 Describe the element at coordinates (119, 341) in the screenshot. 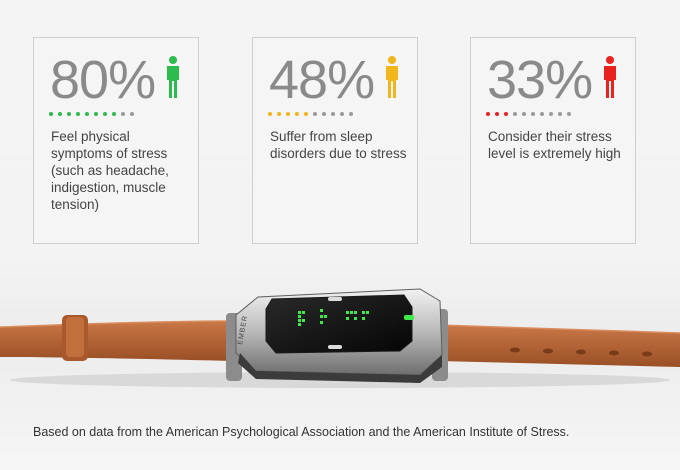

I see `left-strap` at that location.